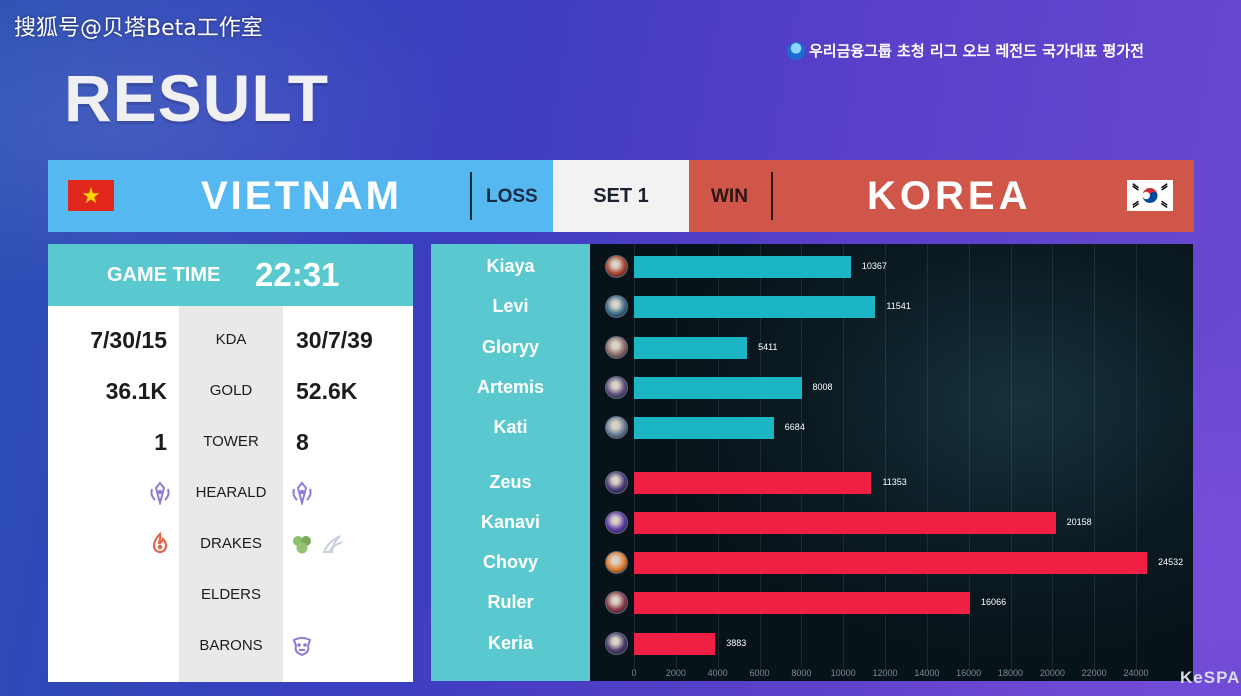 The image size is (1241, 696). I want to click on player-name-label: Ruler, so click(510, 602).